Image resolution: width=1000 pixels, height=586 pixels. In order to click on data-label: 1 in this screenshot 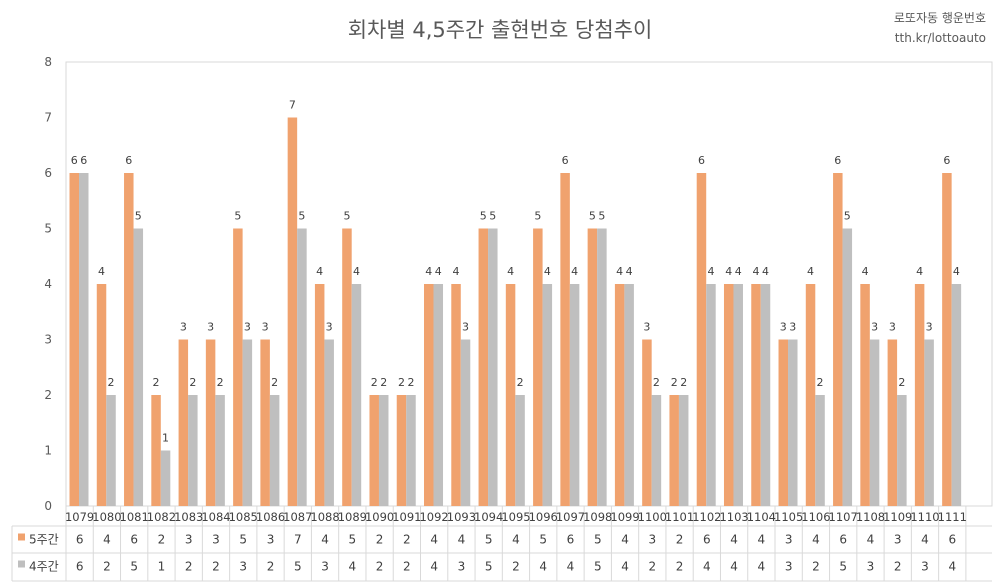, I will do `click(165, 438)`.